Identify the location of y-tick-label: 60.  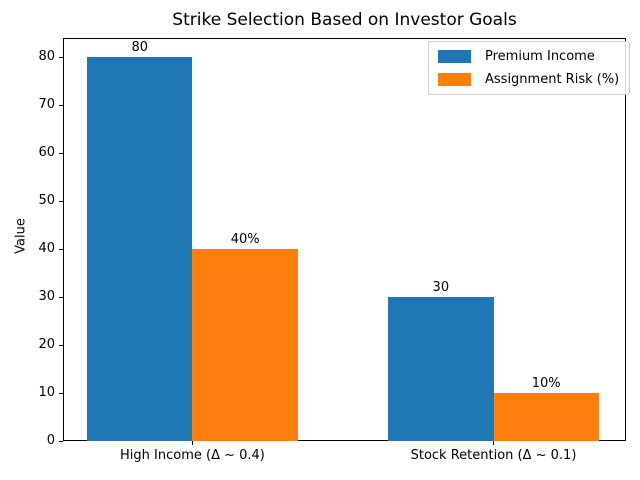
(46, 153).